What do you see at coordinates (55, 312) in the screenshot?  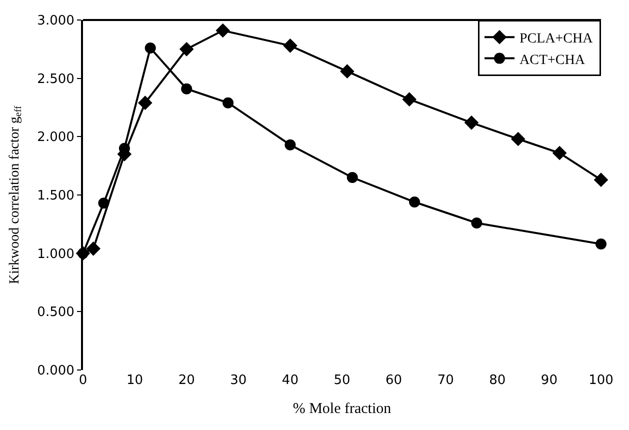 I see `y-tick-label: 0.500` at bounding box center [55, 312].